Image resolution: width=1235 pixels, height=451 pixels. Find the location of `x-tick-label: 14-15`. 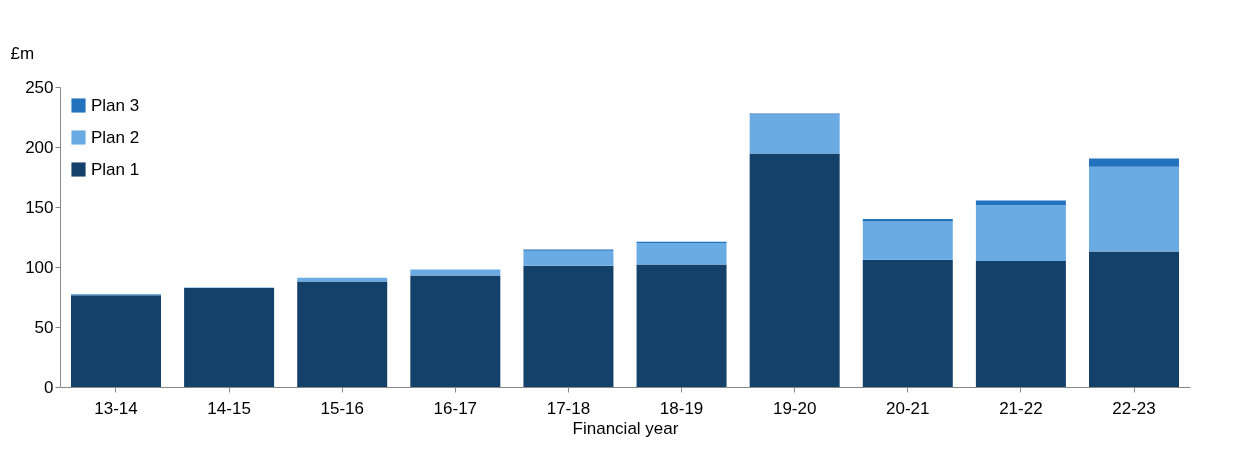

x-tick-label: 14-15 is located at coordinates (229, 408).